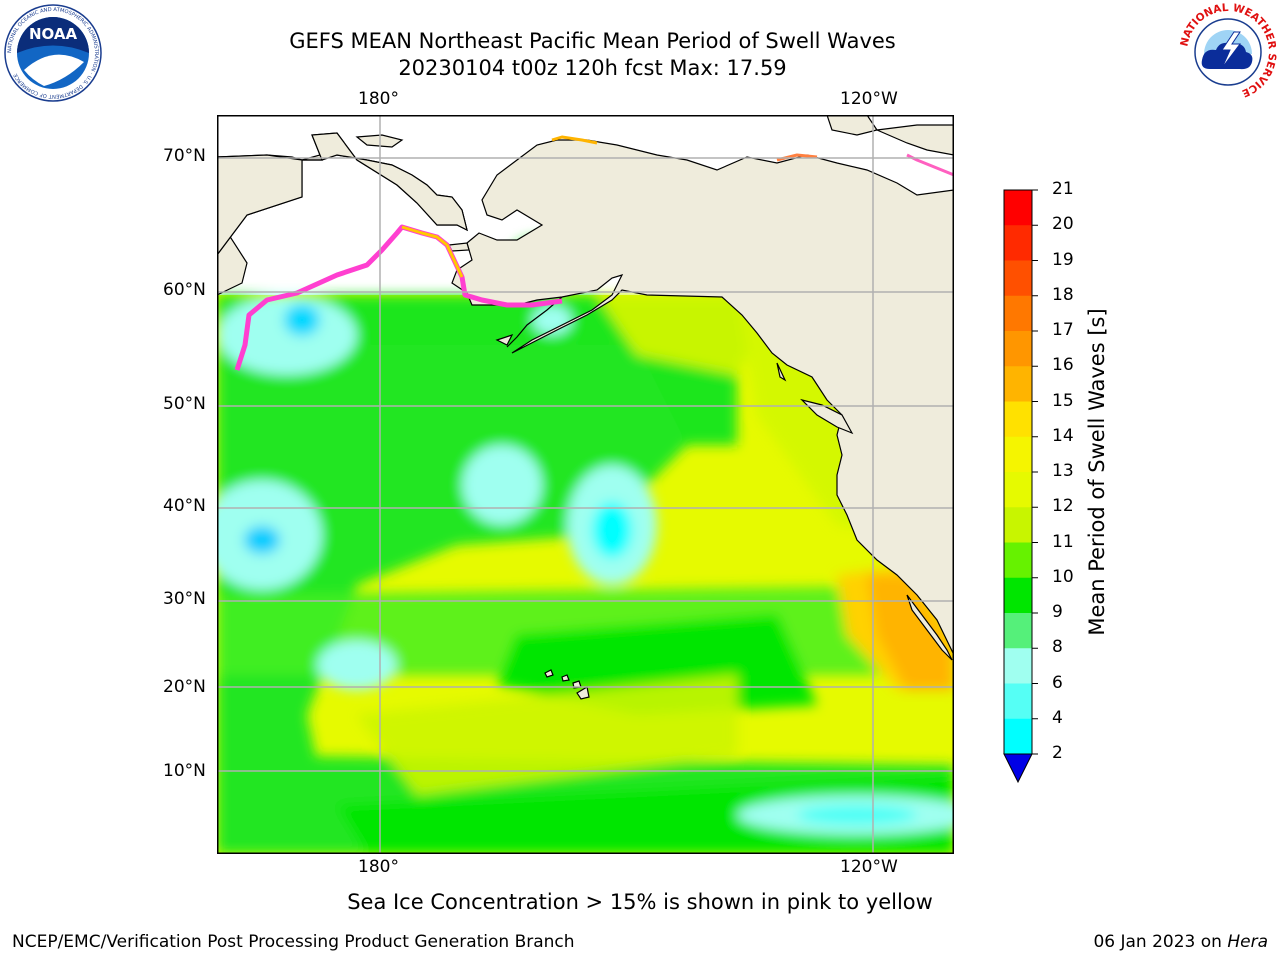 Image resolution: width=1280 pixels, height=960 pixels. Describe the element at coordinates (1063, 400) in the screenshot. I see `colorbar-tick-label: 15` at that location.